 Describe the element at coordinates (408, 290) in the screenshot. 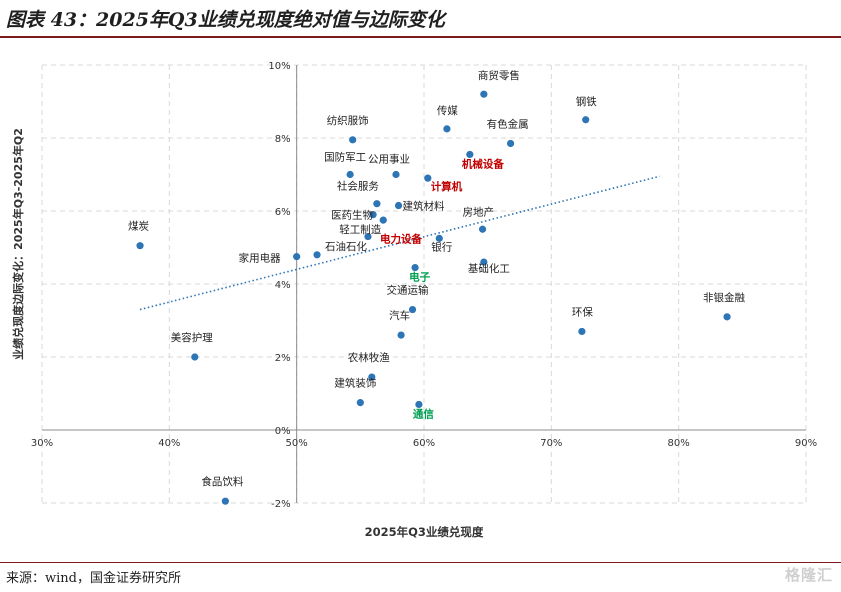

I see `point-label: 交通运输` at that location.